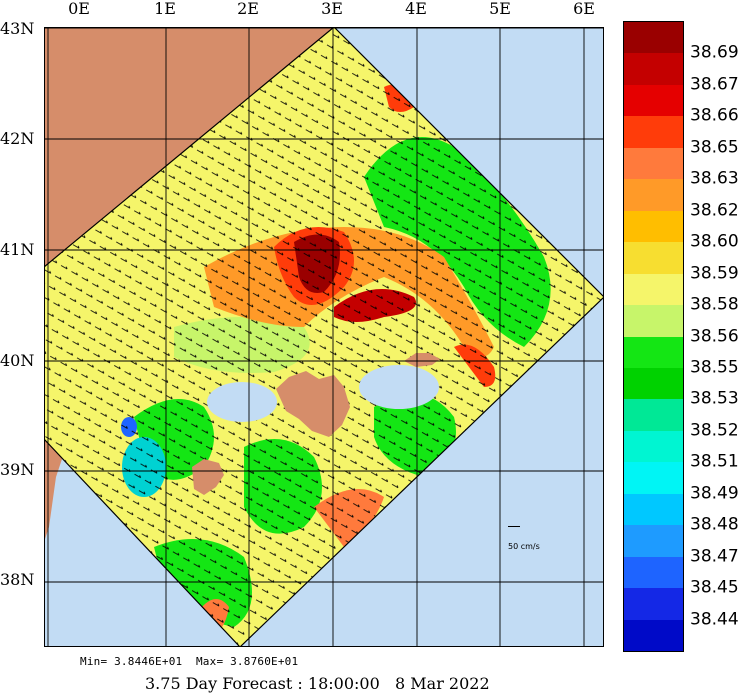 Image resolution: width=750 pixels, height=697 pixels. I want to click on legend-value-label: 38.56, so click(714, 336).